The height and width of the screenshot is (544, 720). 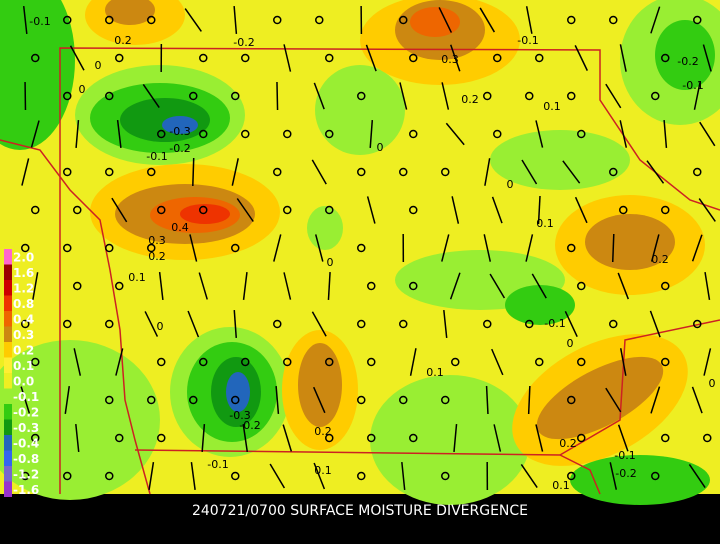 I want to click on map-title: 240721/0700 SURFACE MOISTURE DIVERGENCE, so click(x=360, y=511).